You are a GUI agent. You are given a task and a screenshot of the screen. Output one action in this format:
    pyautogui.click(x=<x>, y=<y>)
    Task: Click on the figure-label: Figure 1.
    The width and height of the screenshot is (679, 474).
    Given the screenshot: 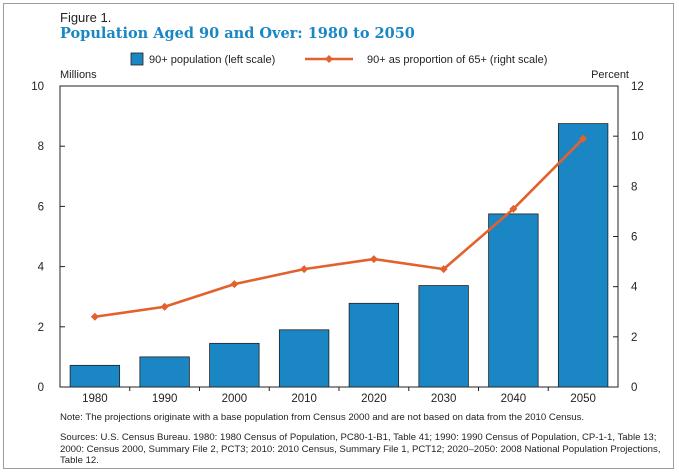 What is the action you would take?
    pyautogui.click(x=86, y=17)
    